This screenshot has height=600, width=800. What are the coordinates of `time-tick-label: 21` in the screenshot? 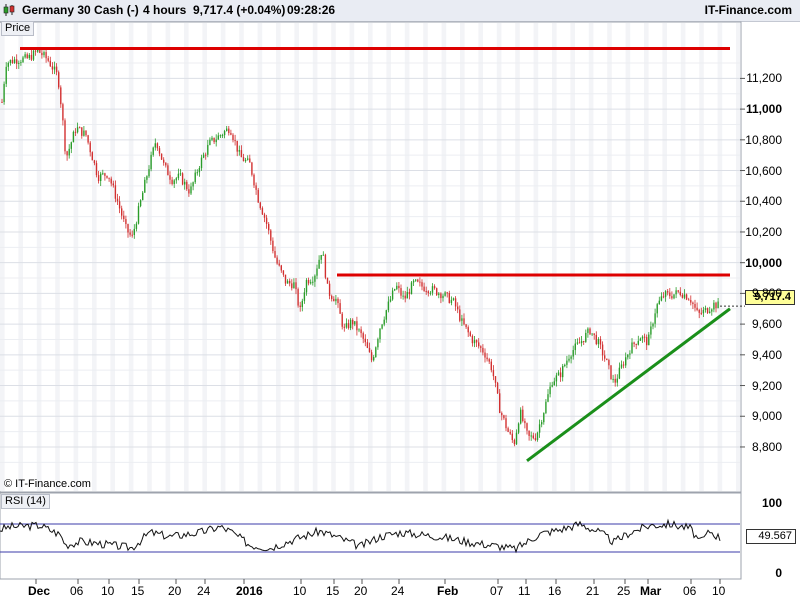 It's located at (593, 591).